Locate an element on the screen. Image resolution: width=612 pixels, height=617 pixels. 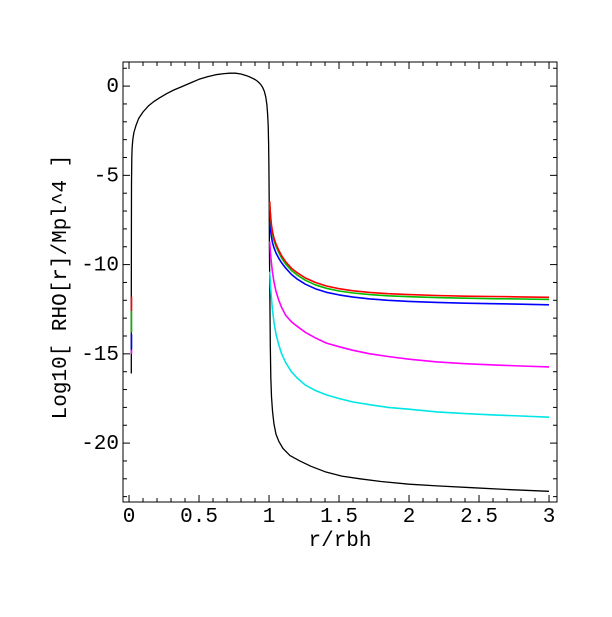
curve-magenta is located at coordinates (409, 304).